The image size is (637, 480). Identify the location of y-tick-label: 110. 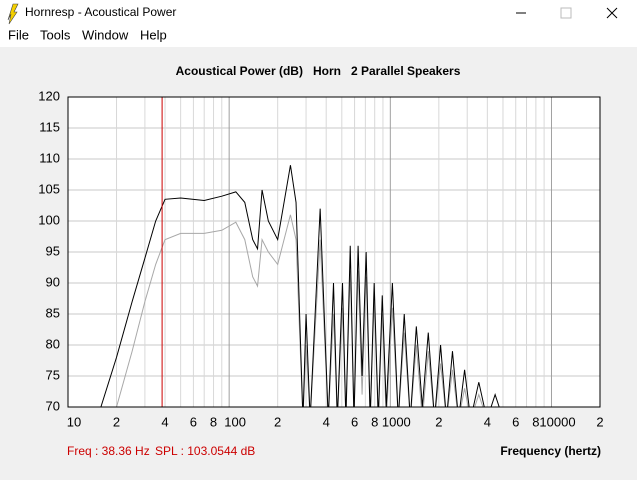
(49, 157).